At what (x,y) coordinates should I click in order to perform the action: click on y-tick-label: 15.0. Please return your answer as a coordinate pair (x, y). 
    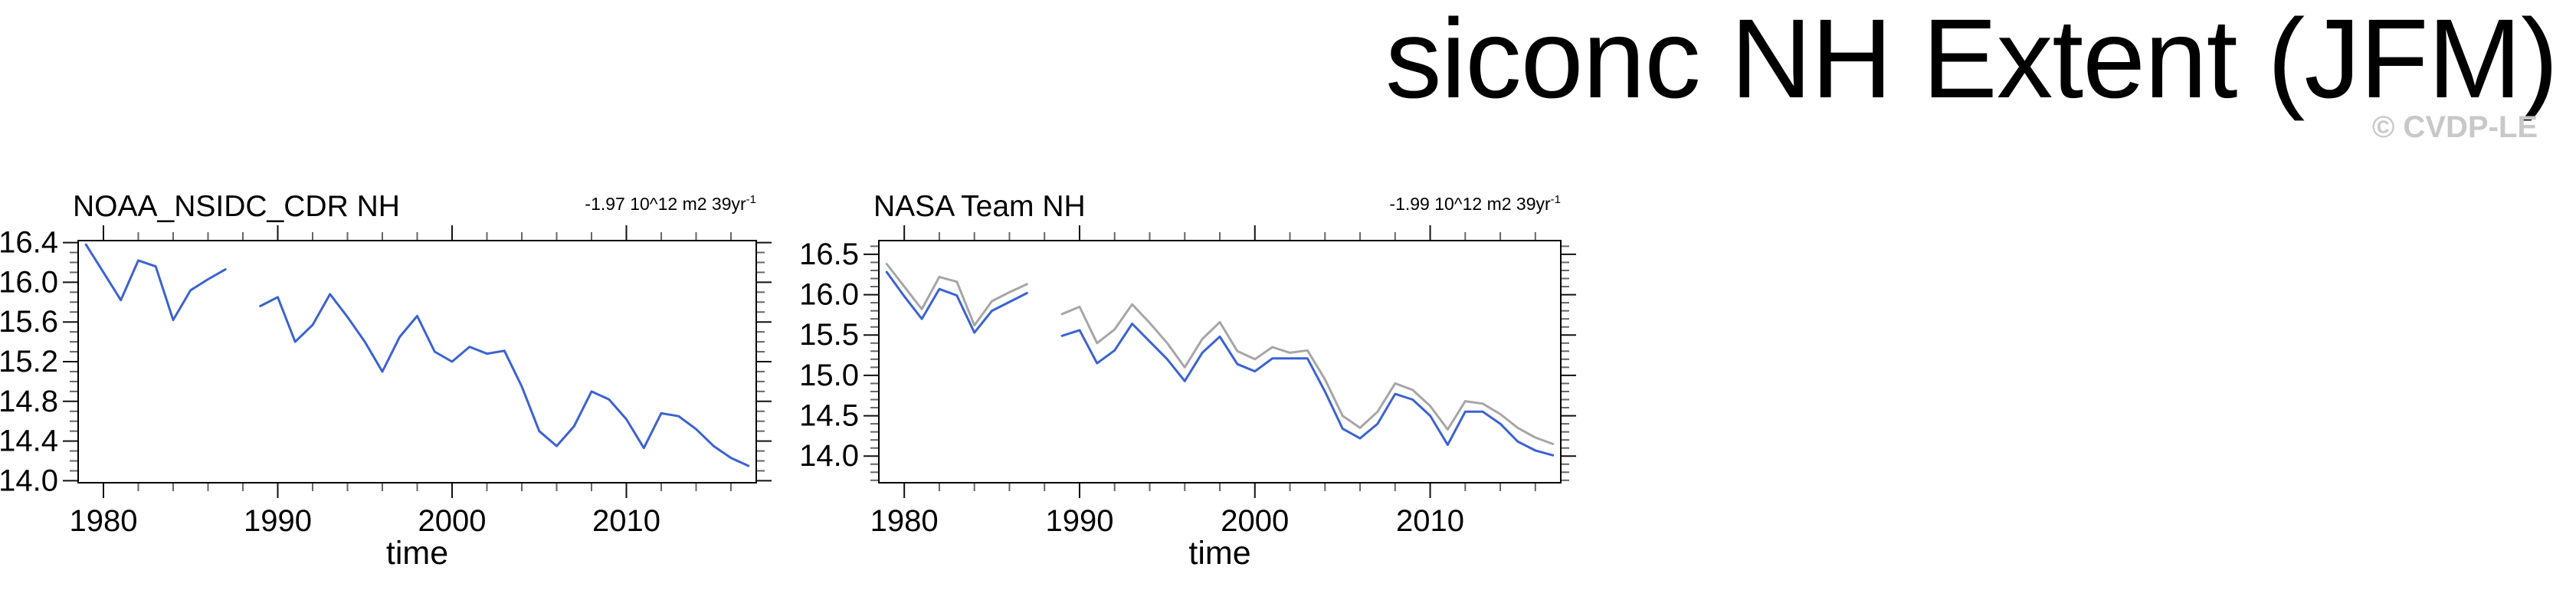
    Looking at the image, I should click on (829, 376).